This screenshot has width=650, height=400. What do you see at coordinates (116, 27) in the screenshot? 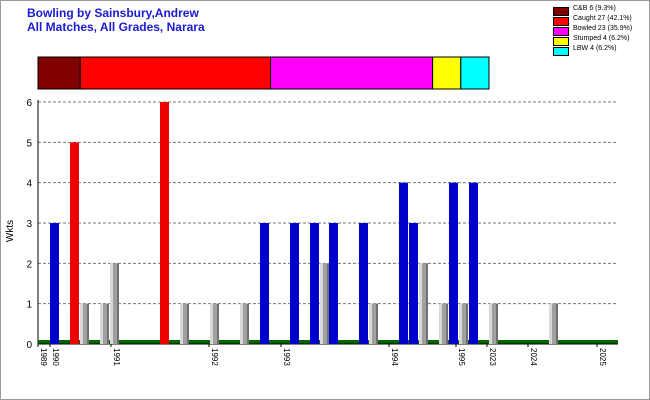
I see `chart-subtitle: All Matches, All Grades, Narara` at bounding box center [116, 27].